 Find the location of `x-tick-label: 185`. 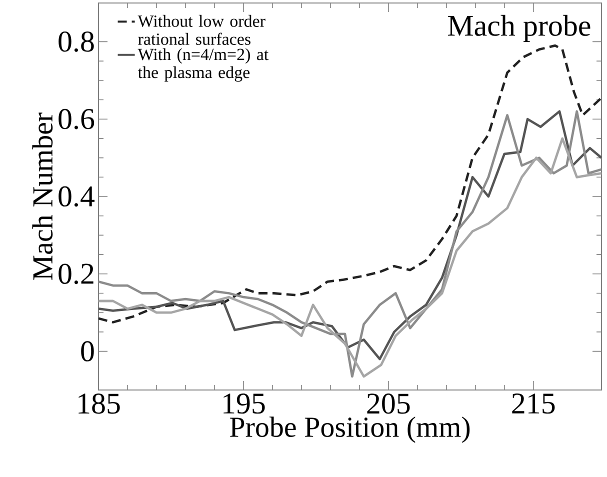

x-tick-label: 185 is located at coordinates (99, 404).